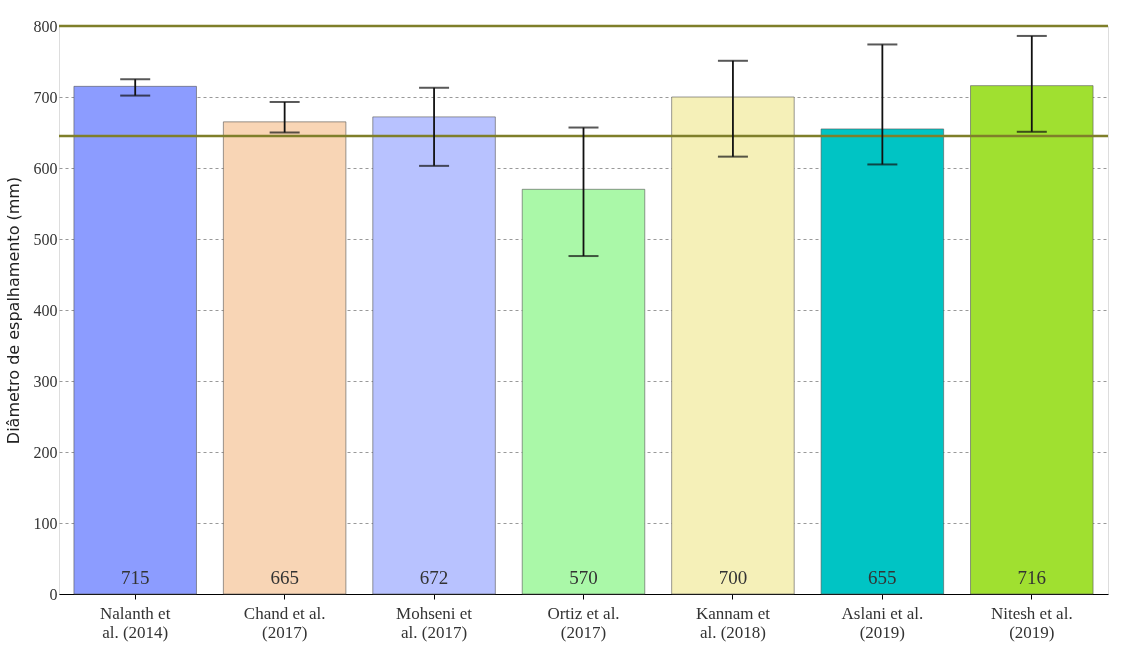 Image resolution: width=1125 pixels, height=663 pixels. I want to click on data-label: 672, so click(434, 577).